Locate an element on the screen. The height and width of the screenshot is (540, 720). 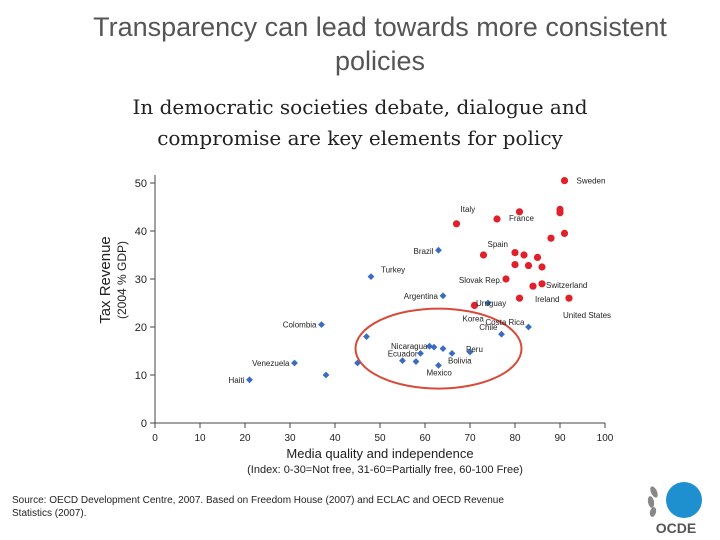
point-label: Colombia is located at coordinates (300, 325).